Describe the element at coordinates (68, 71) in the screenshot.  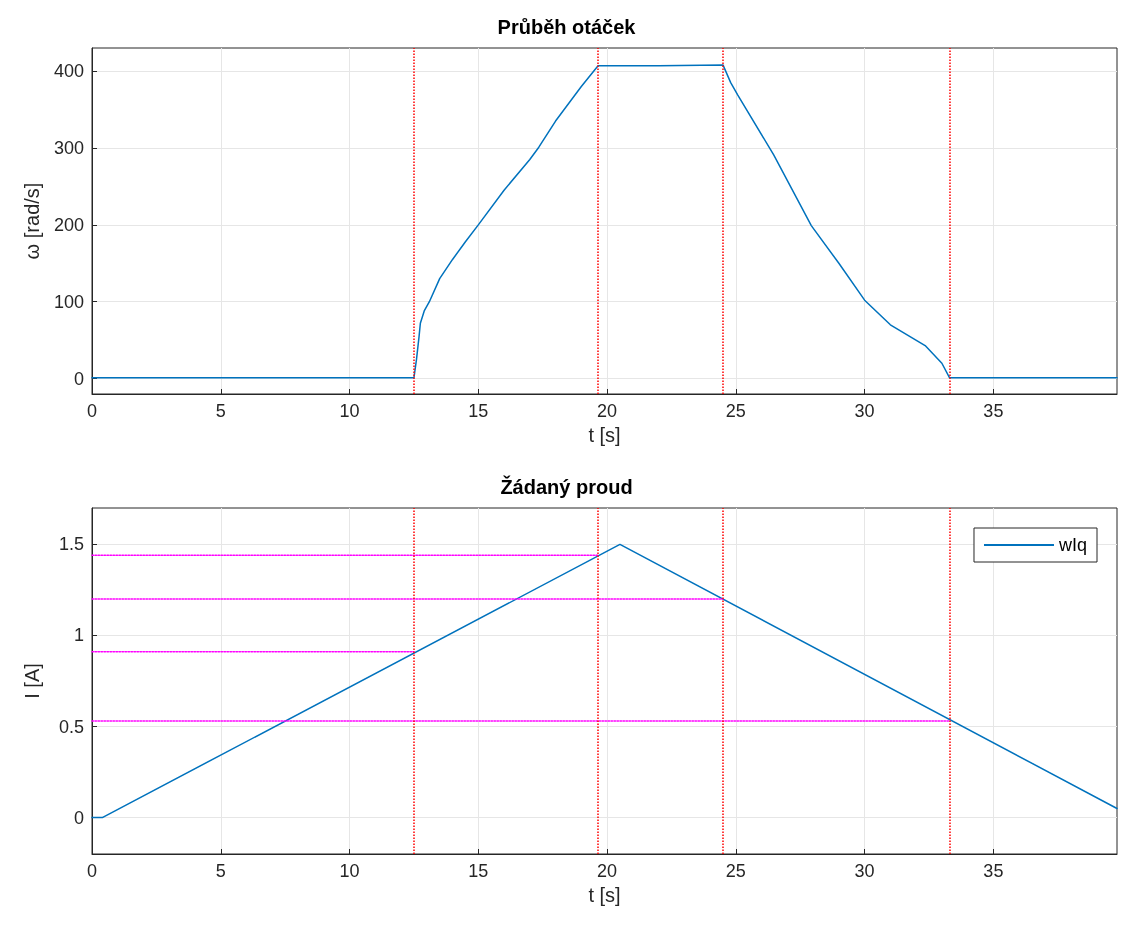
I see `y-tick-label: 400` at that location.